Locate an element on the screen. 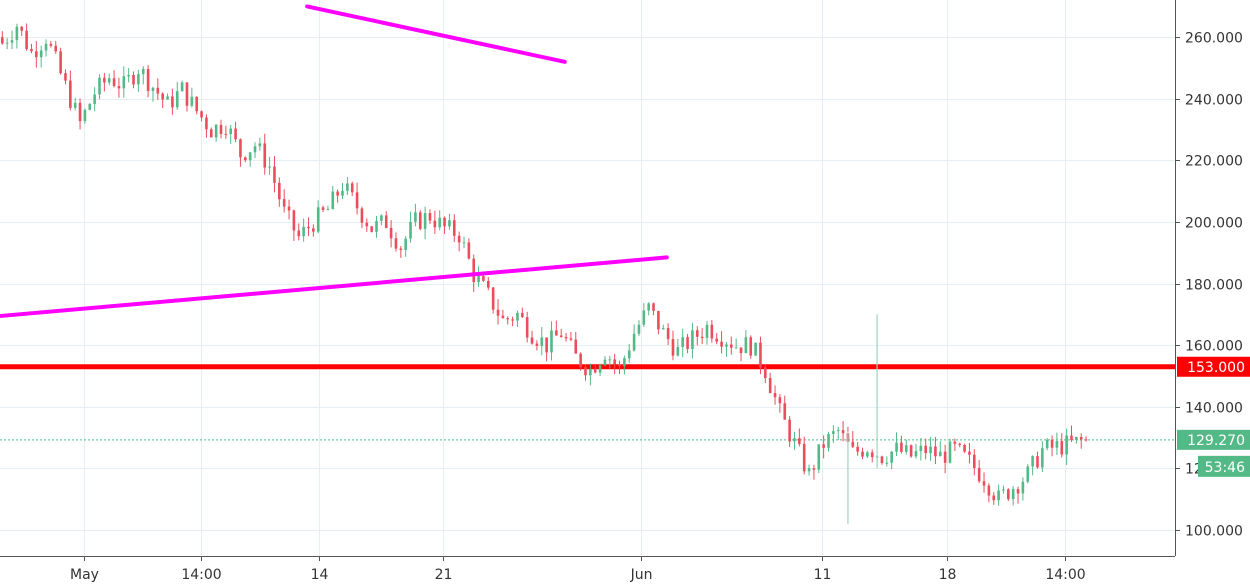 Image resolution: width=1250 pixels, height=586 pixels. y-tick-label: 260.000 is located at coordinates (1214, 39).